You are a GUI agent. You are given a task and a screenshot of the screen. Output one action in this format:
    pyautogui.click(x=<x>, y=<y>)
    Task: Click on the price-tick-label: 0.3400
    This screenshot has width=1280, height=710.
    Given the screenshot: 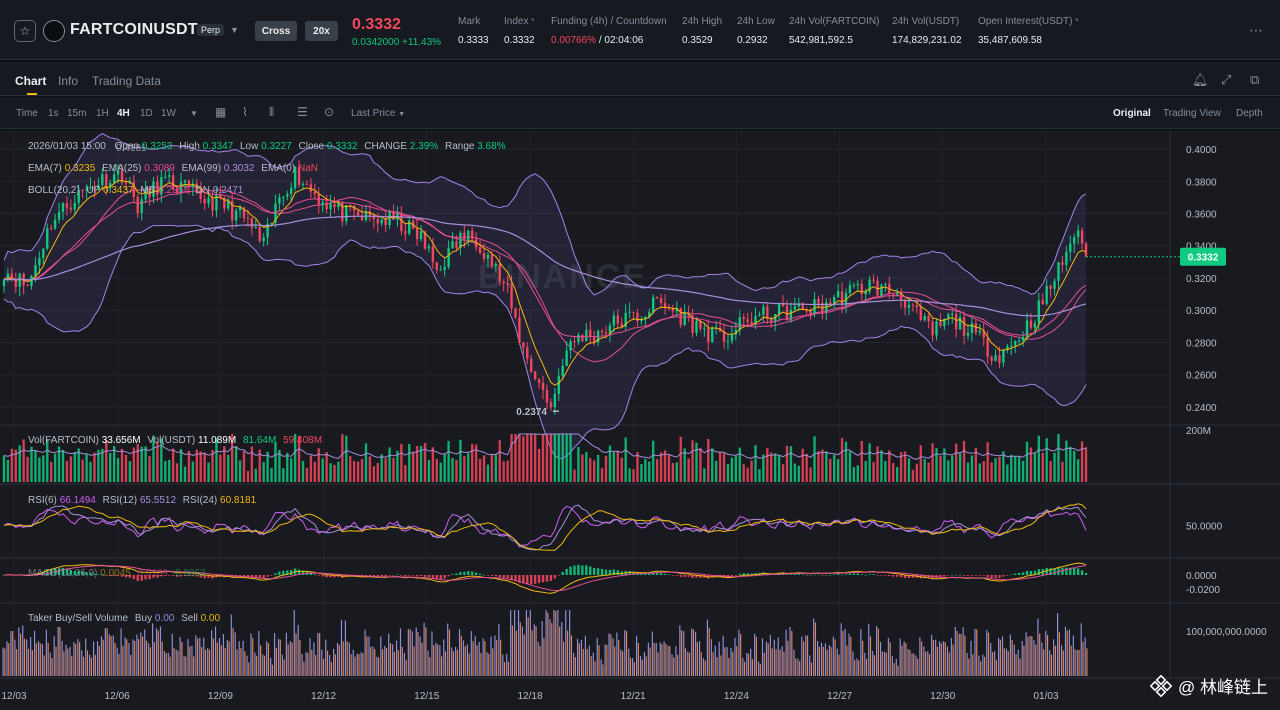 What is the action you would take?
    pyautogui.click(x=1201, y=247)
    